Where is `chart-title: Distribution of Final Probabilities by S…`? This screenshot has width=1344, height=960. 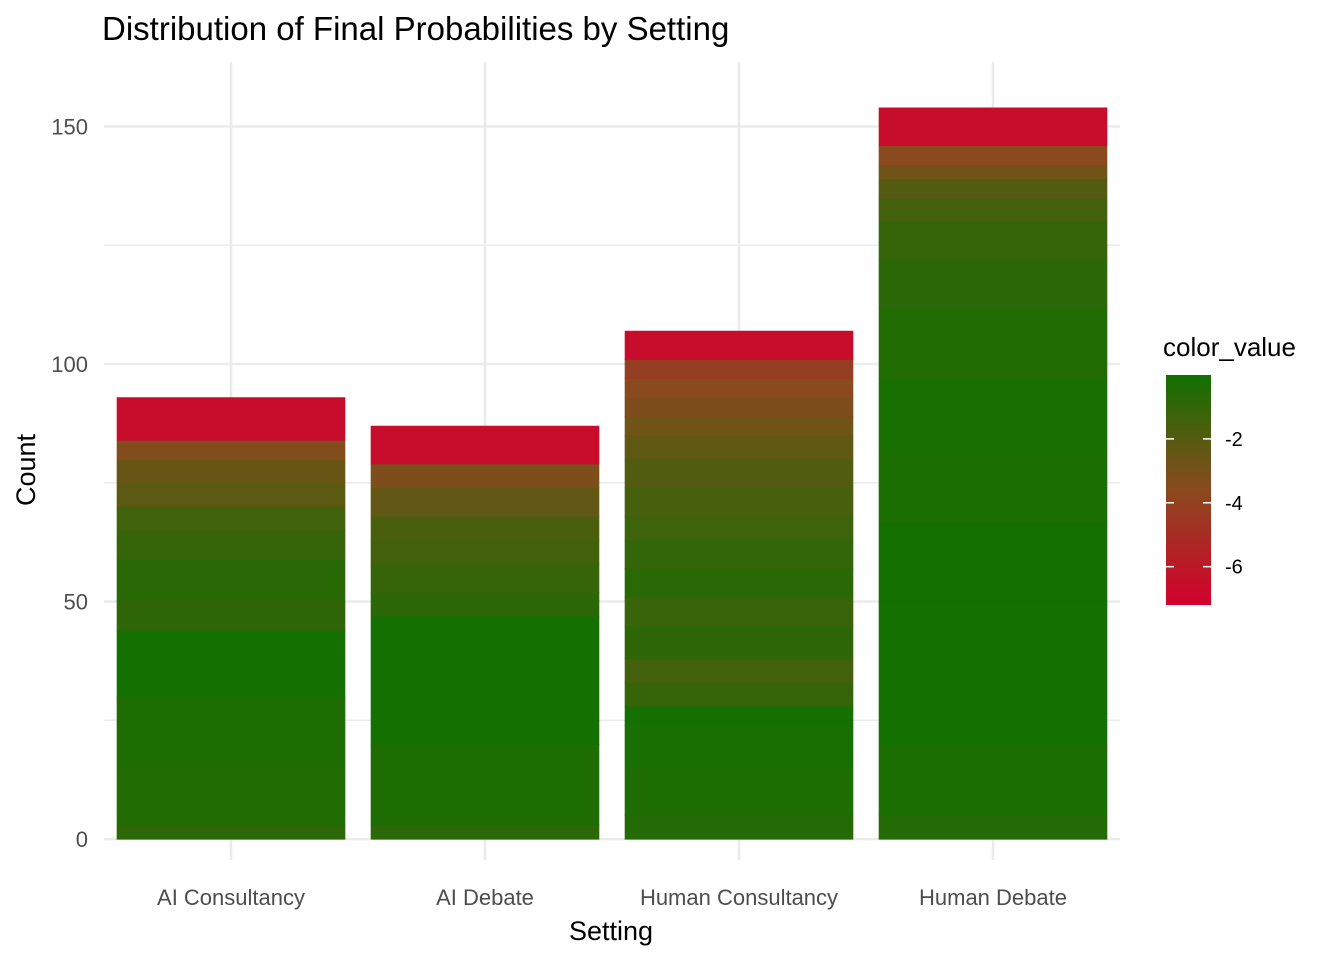 chart-title: Distribution of Final Probabilities by S… is located at coordinates (415, 28).